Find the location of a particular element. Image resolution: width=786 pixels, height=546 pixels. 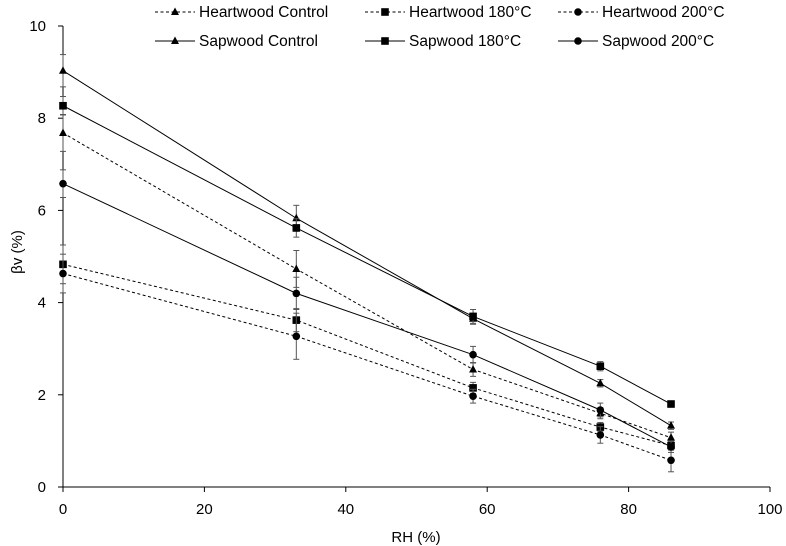

legend-entry-4: Sapwood Control is located at coordinates (236, 41).